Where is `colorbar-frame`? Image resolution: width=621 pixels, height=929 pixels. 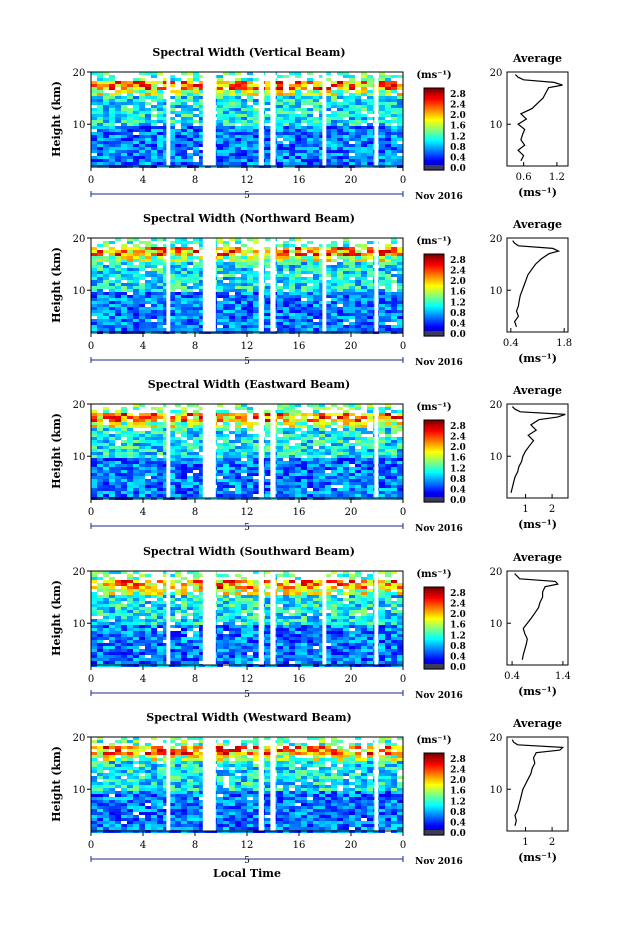
colorbar-frame is located at coordinates (434, 461).